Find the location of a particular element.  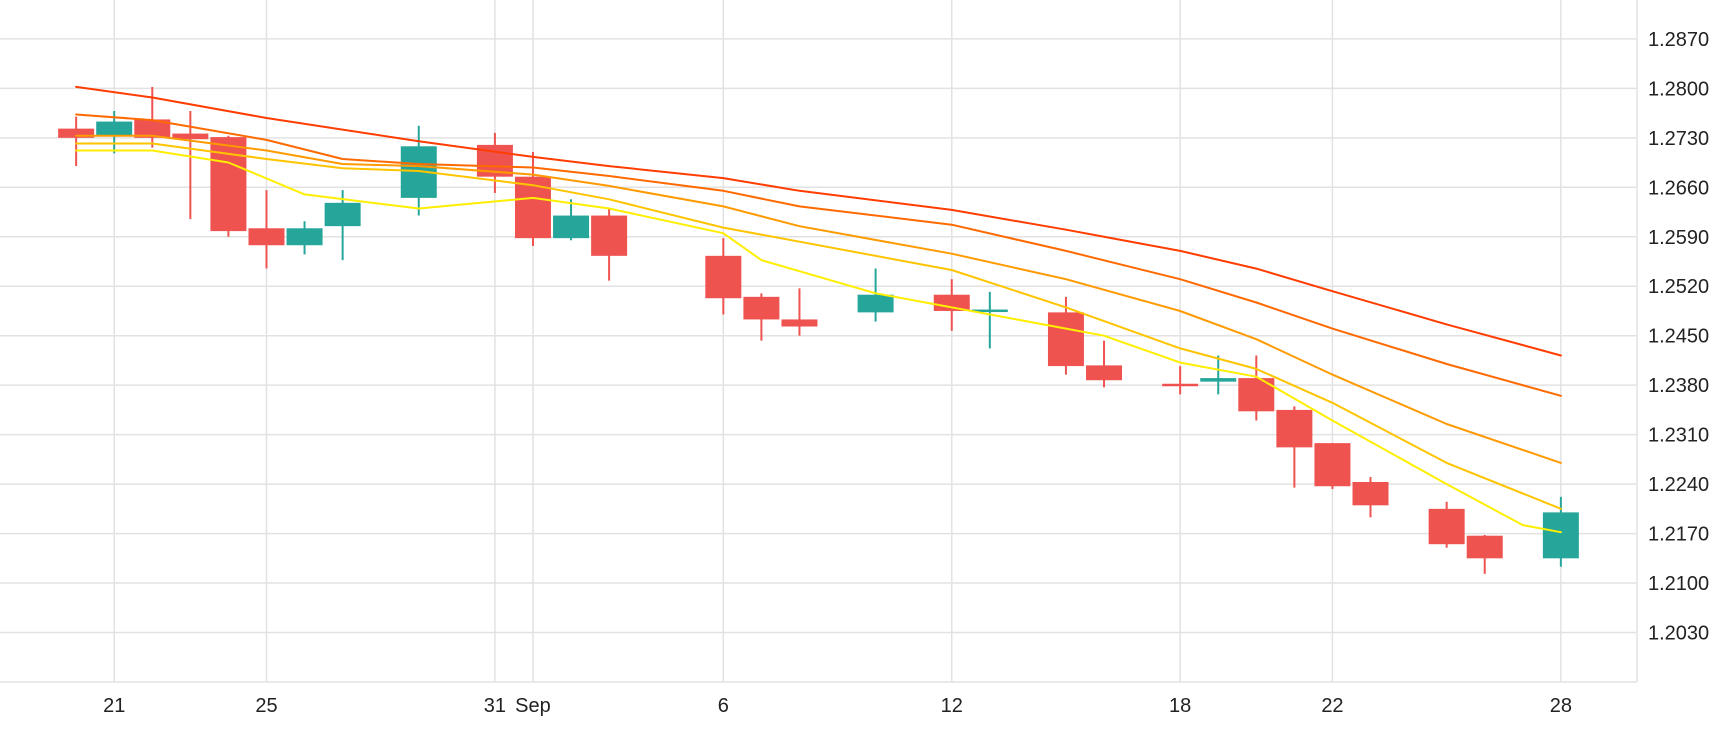

x-tick-label: Sep is located at coordinates (533, 706).